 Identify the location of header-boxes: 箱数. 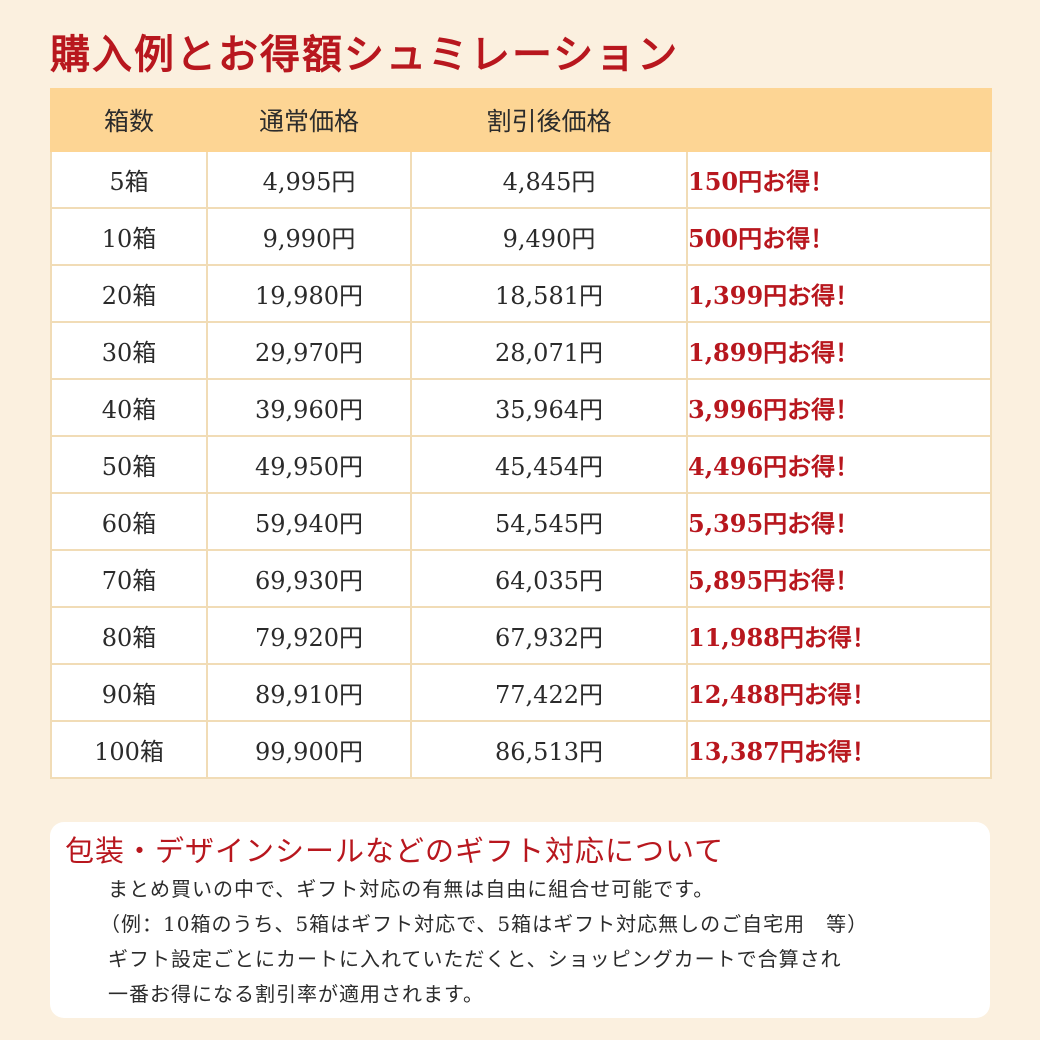
(129, 120).